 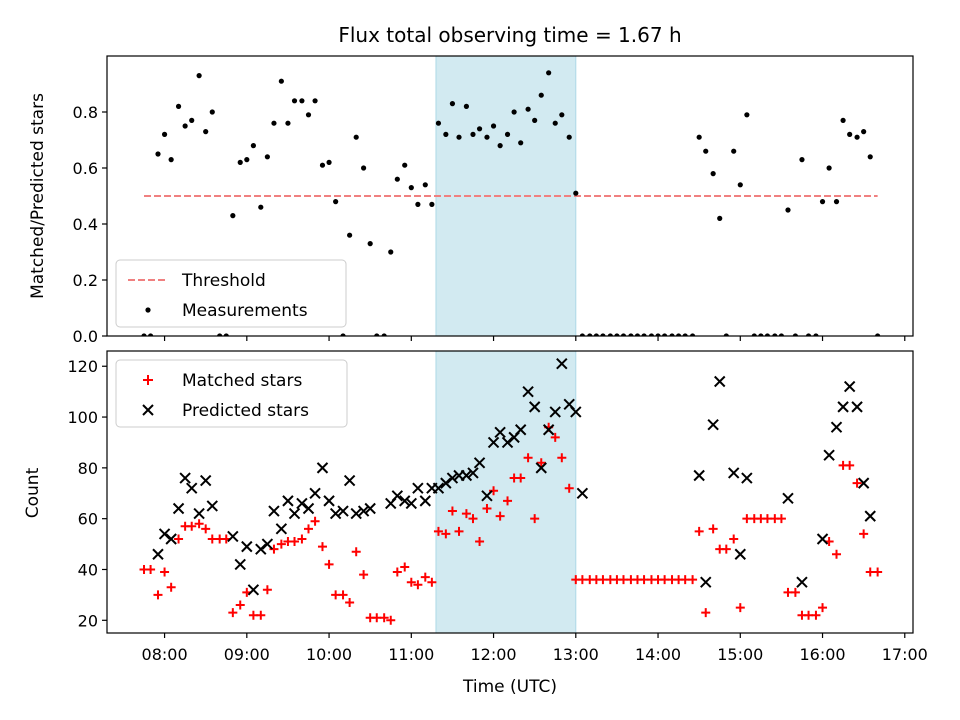 What do you see at coordinates (658, 654) in the screenshot?
I see `x-tick-label: 14:00` at bounding box center [658, 654].